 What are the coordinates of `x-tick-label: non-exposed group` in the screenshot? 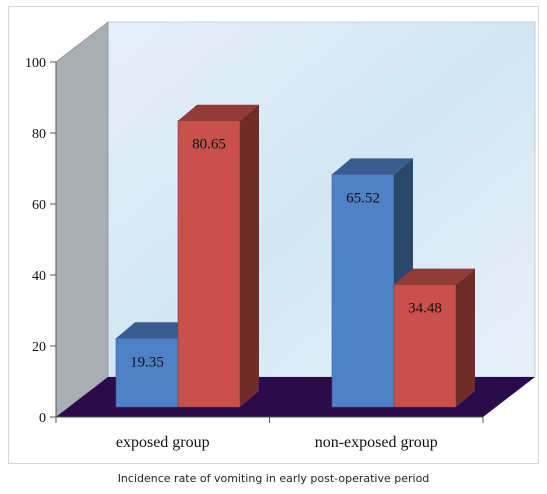 It's located at (376, 442).